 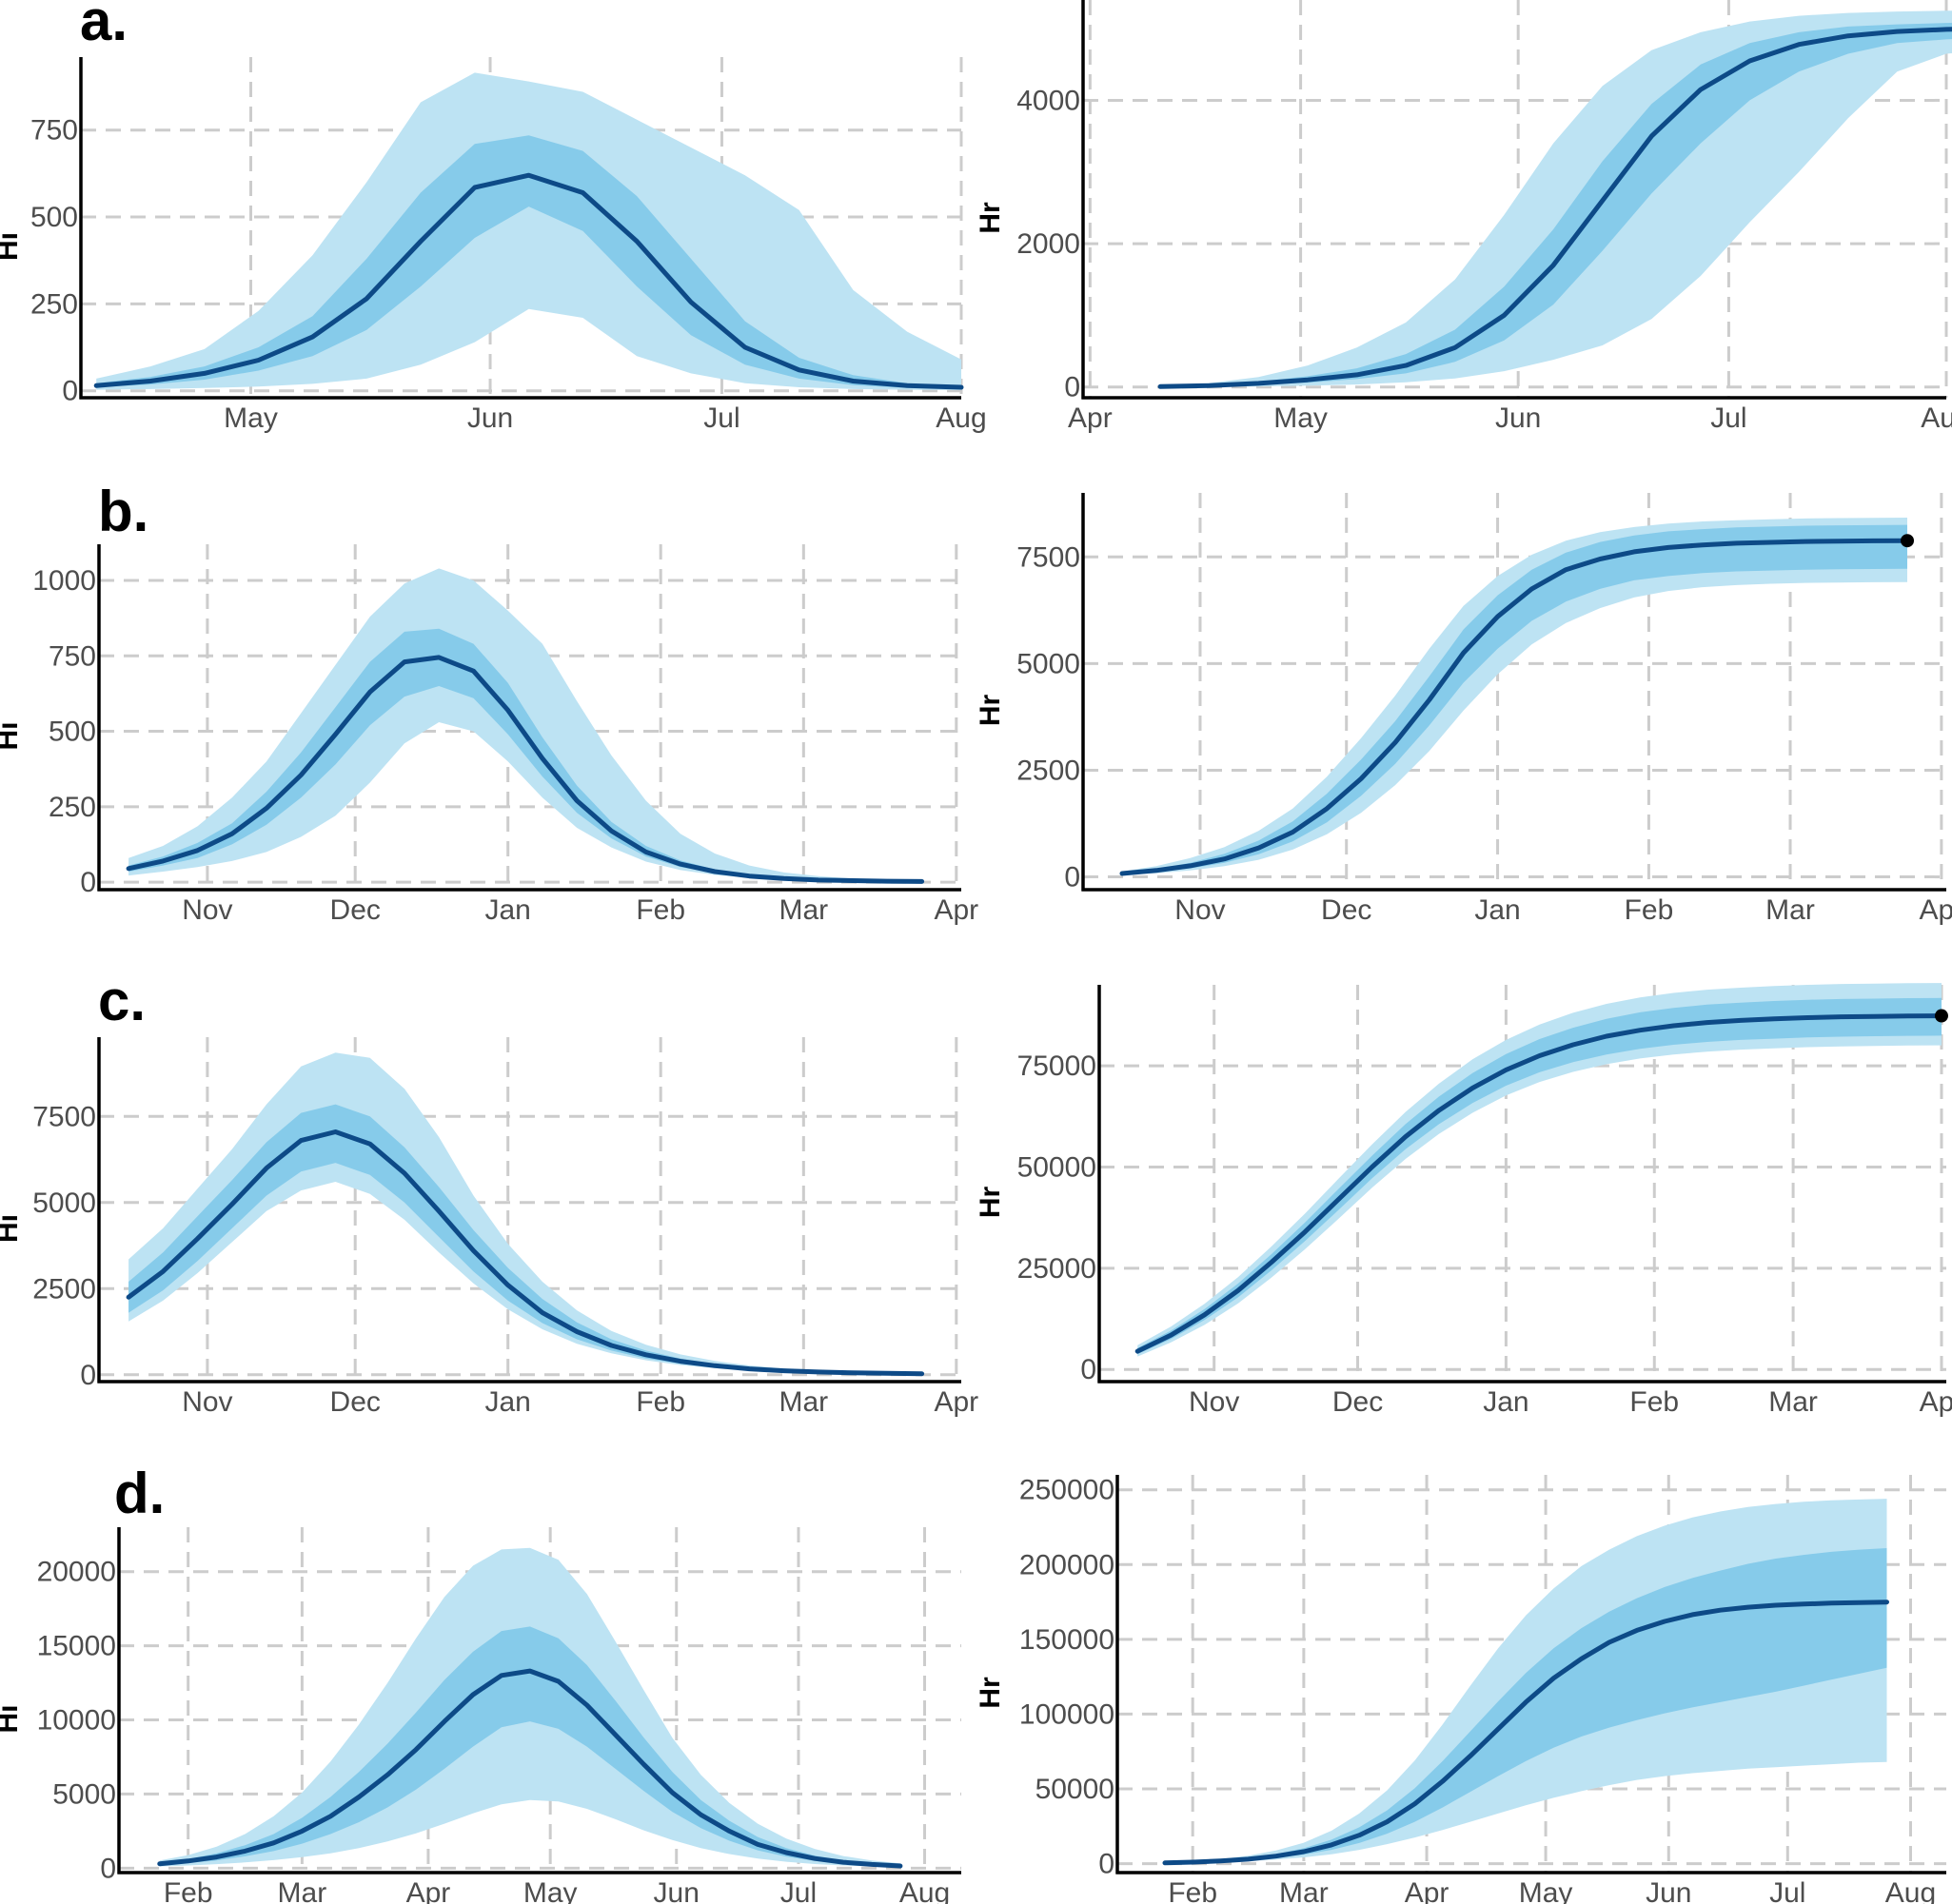 What do you see at coordinates (1066, 1714) in the screenshot?
I see `y-tick-label: 100000` at bounding box center [1066, 1714].